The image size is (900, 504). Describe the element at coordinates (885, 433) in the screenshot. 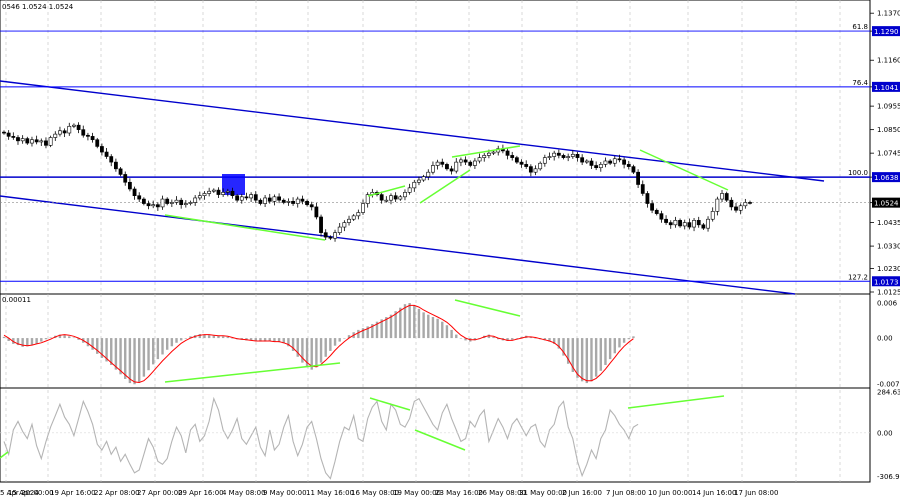

I see `cci-tick-label: 0.00` at that location.